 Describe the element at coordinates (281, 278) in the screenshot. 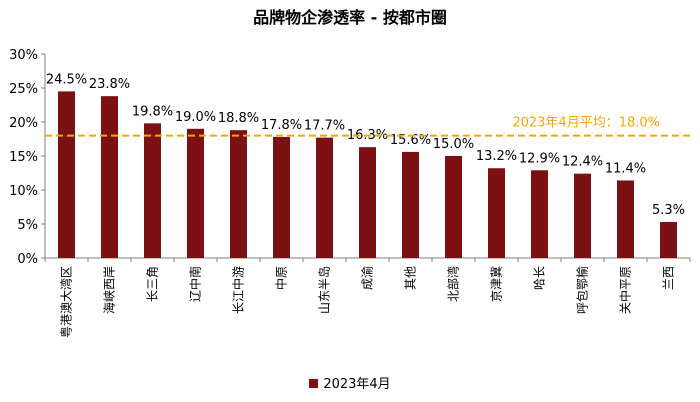

I see `category-label: 中原` at that location.